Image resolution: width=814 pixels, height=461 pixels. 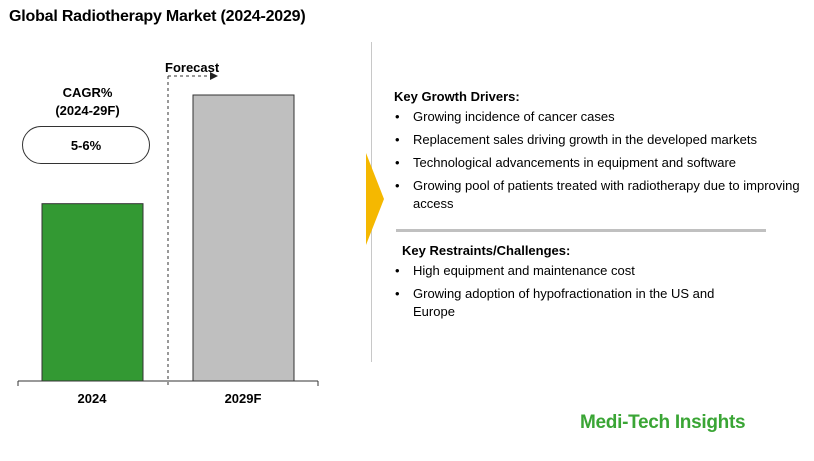 I want to click on cagr-label-line1: CAGR%, so click(x=87, y=92).